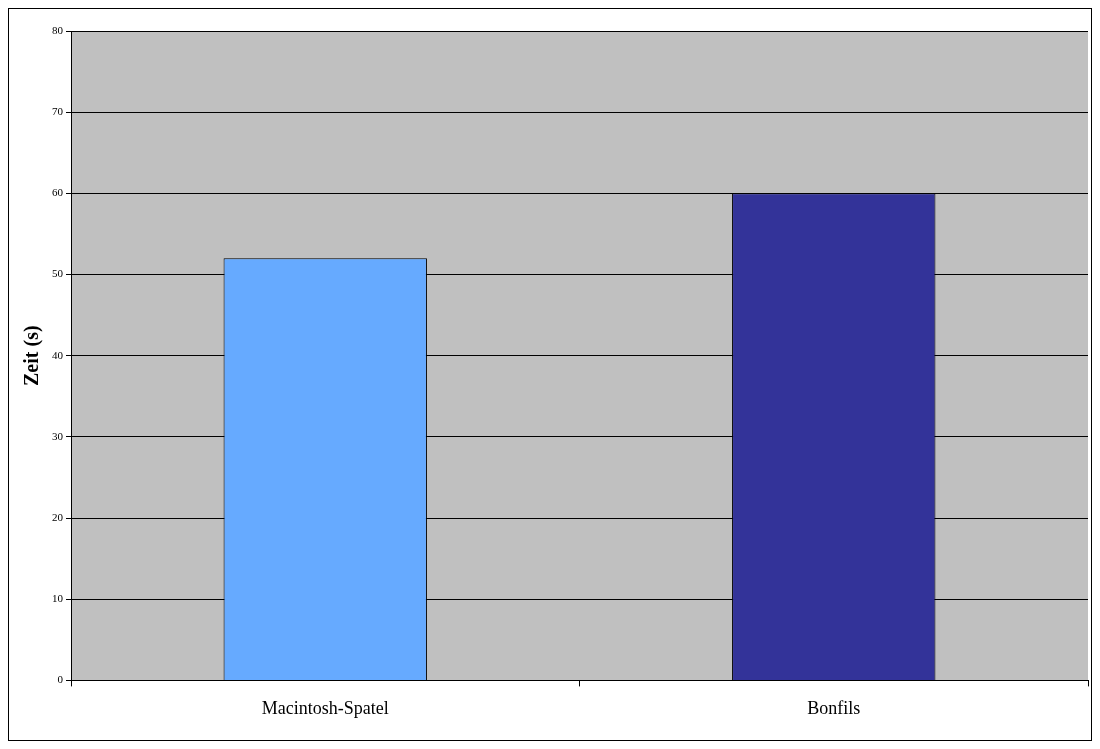  I want to click on x-tick-label: Bonfils, so click(834, 707).